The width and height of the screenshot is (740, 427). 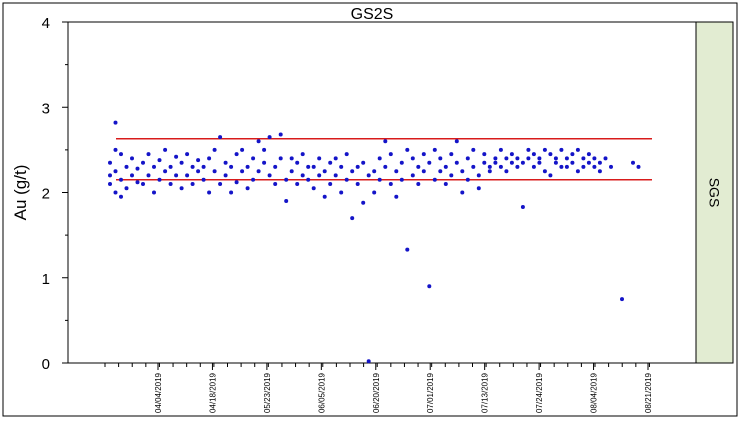 What do you see at coordinates (46, 23) in the screenshot?
I see `y-tick-label: 4` at bounding box center [46, 23].